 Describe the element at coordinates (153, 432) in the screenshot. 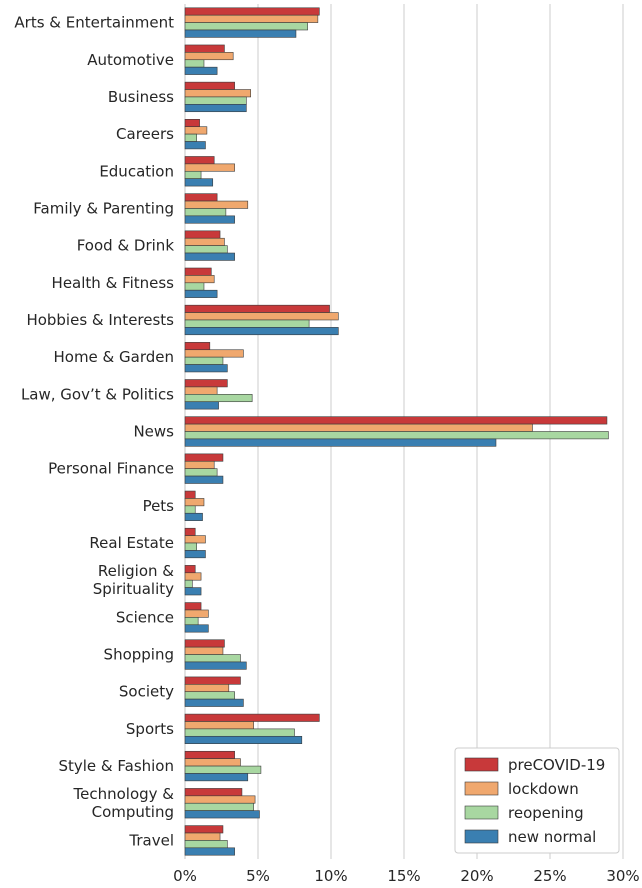

I see `category-label: News` at that location.